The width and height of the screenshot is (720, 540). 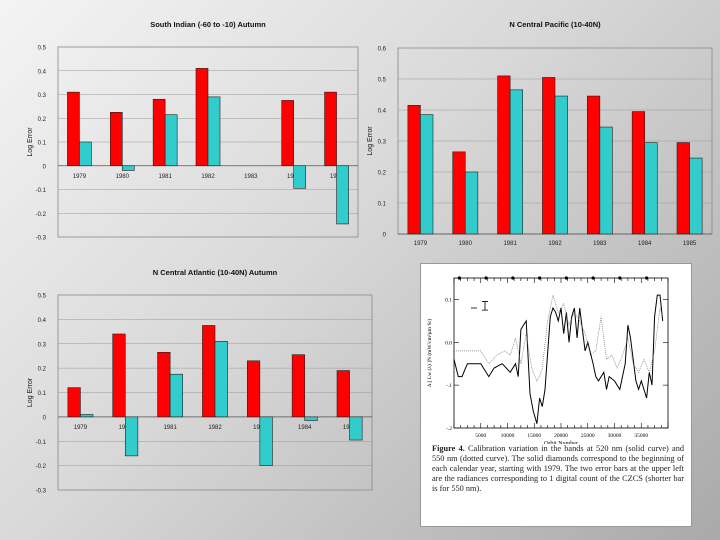 I want to click on y-tick-label: -0.1, so click(x=41, y=191).